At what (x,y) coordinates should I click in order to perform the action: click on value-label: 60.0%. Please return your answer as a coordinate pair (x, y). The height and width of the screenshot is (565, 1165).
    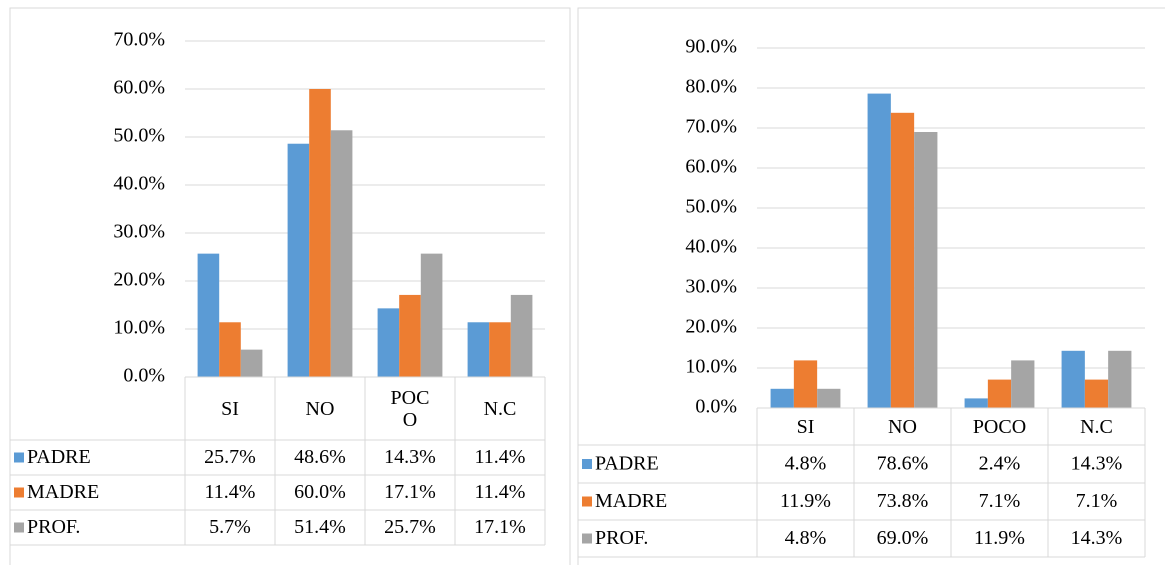
    Looking at the image, I should click on (320, 492).